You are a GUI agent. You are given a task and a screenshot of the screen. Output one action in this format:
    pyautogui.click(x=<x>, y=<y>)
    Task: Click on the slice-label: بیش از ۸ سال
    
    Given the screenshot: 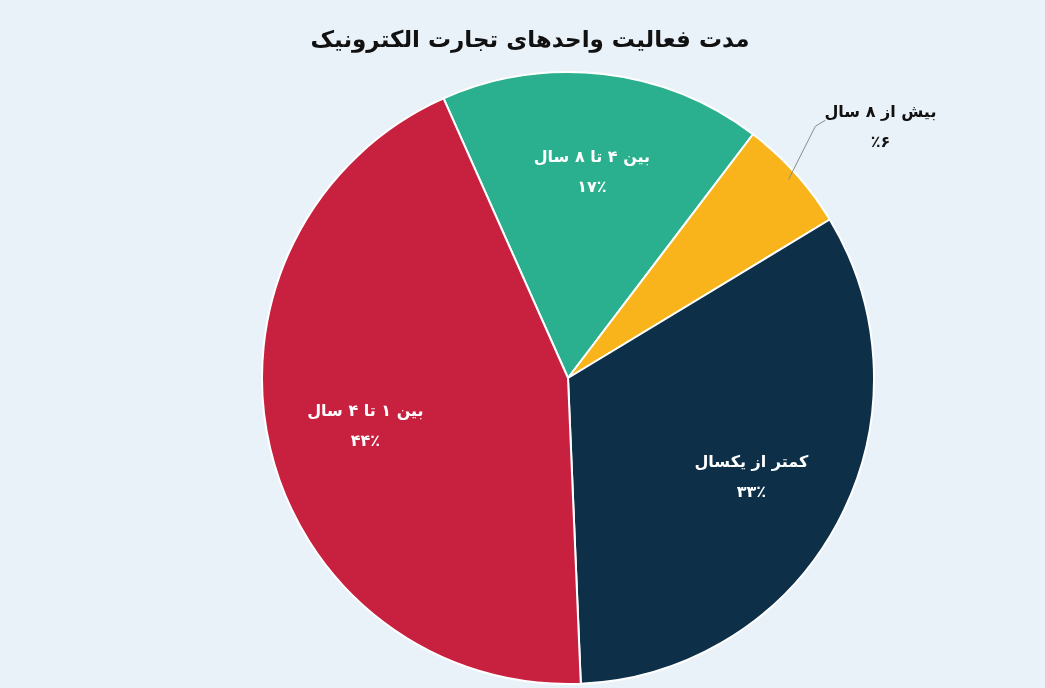 What is the action you would take?
    pyautogui.click(x=880, y=111)
    